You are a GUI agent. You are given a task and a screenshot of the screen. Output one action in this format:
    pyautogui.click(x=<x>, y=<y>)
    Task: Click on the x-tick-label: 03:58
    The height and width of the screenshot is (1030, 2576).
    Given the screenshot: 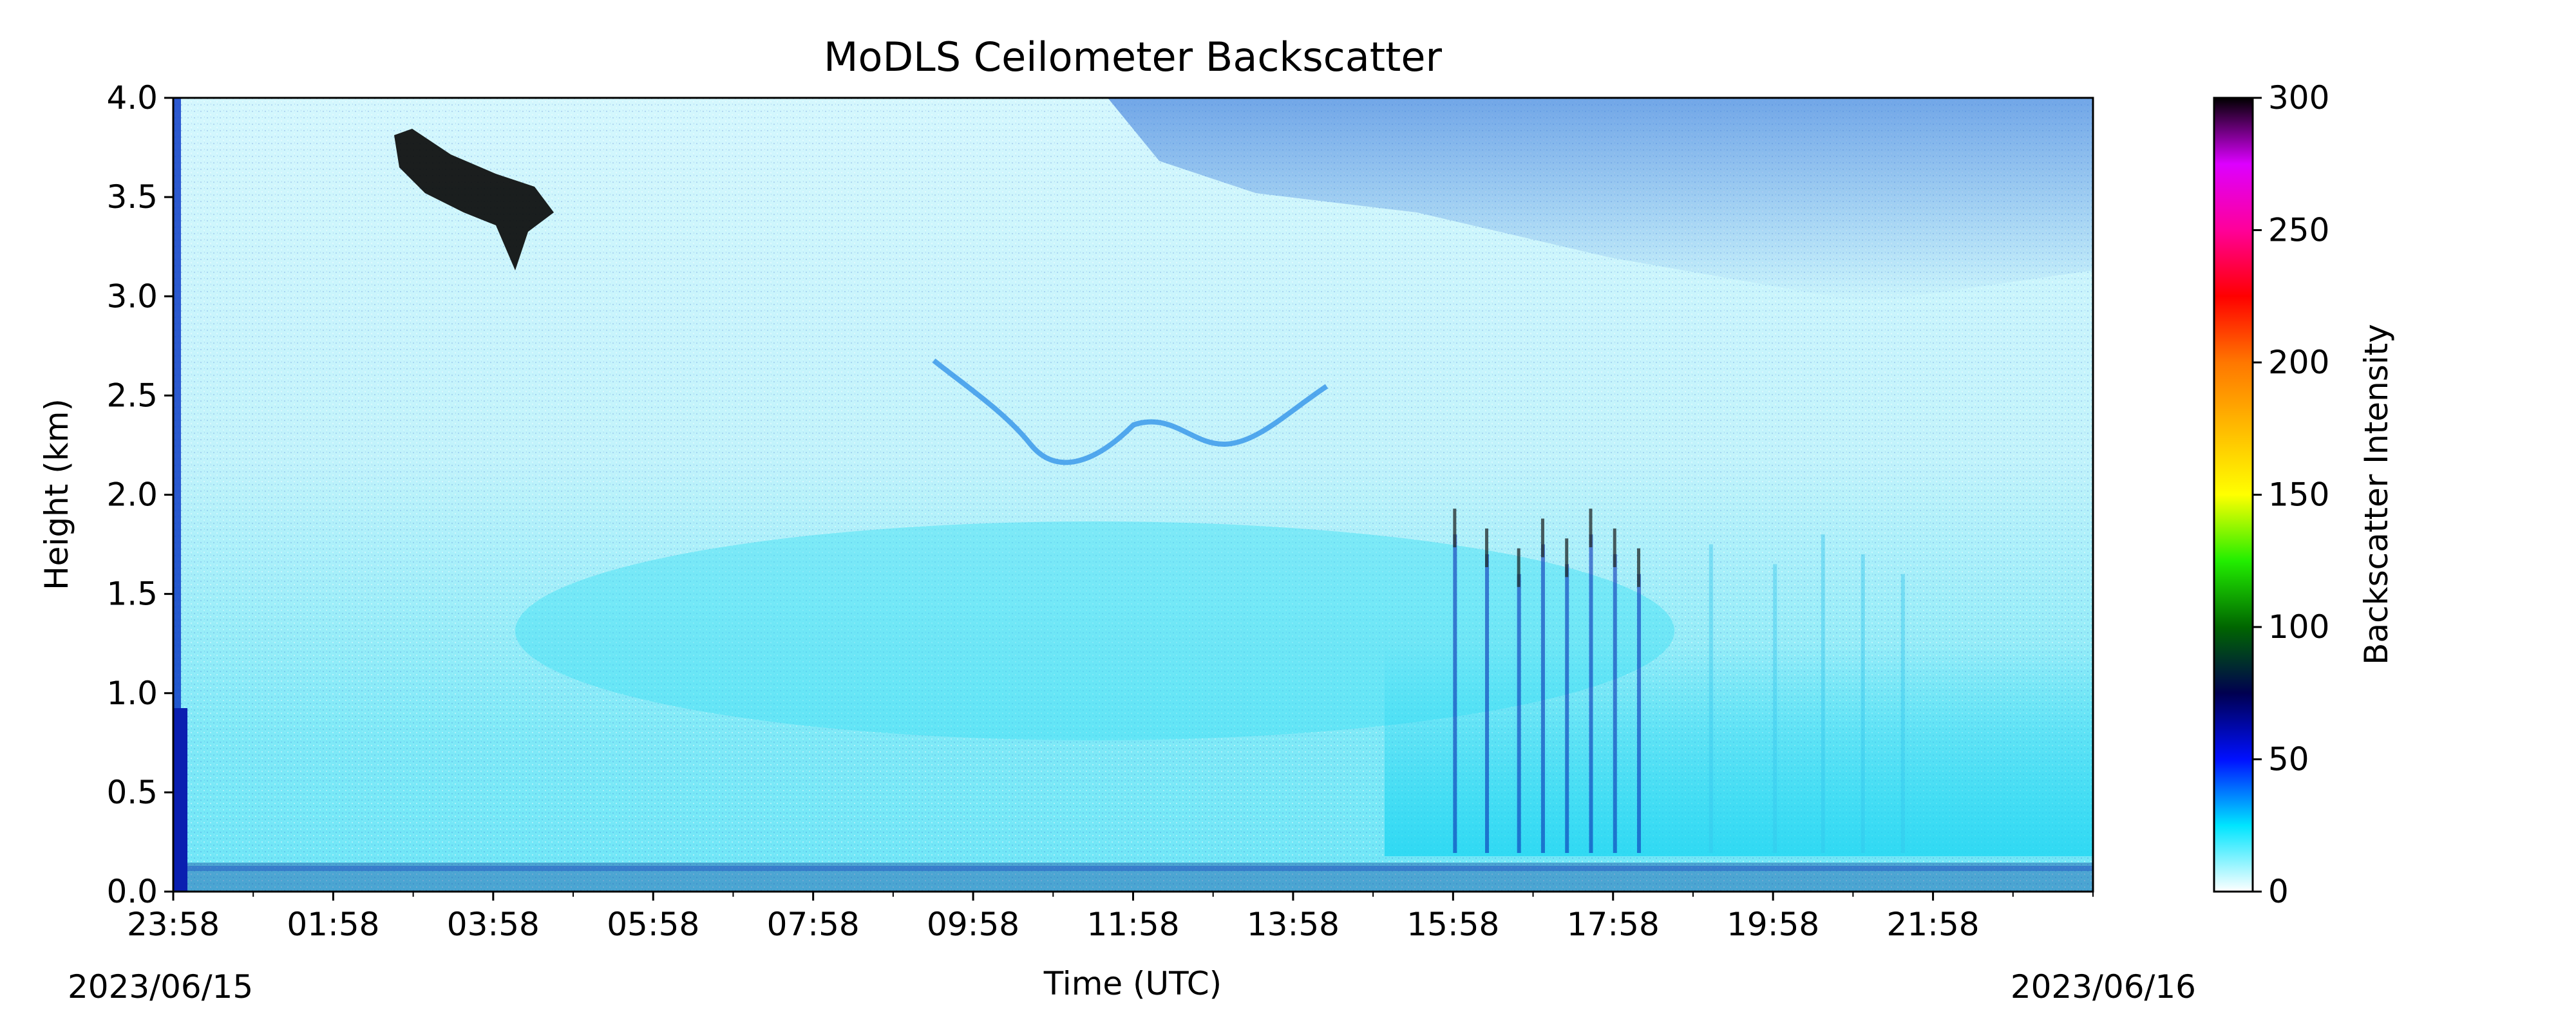 What is the action you would take?
    pyautogui.click(x=494, y=925)
    